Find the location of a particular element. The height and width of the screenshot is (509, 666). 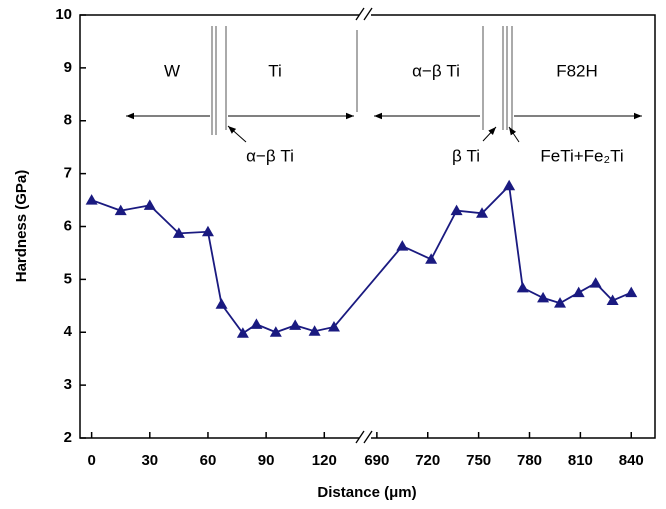

x-tick-label: 0 is located at coordinates (91, 460).